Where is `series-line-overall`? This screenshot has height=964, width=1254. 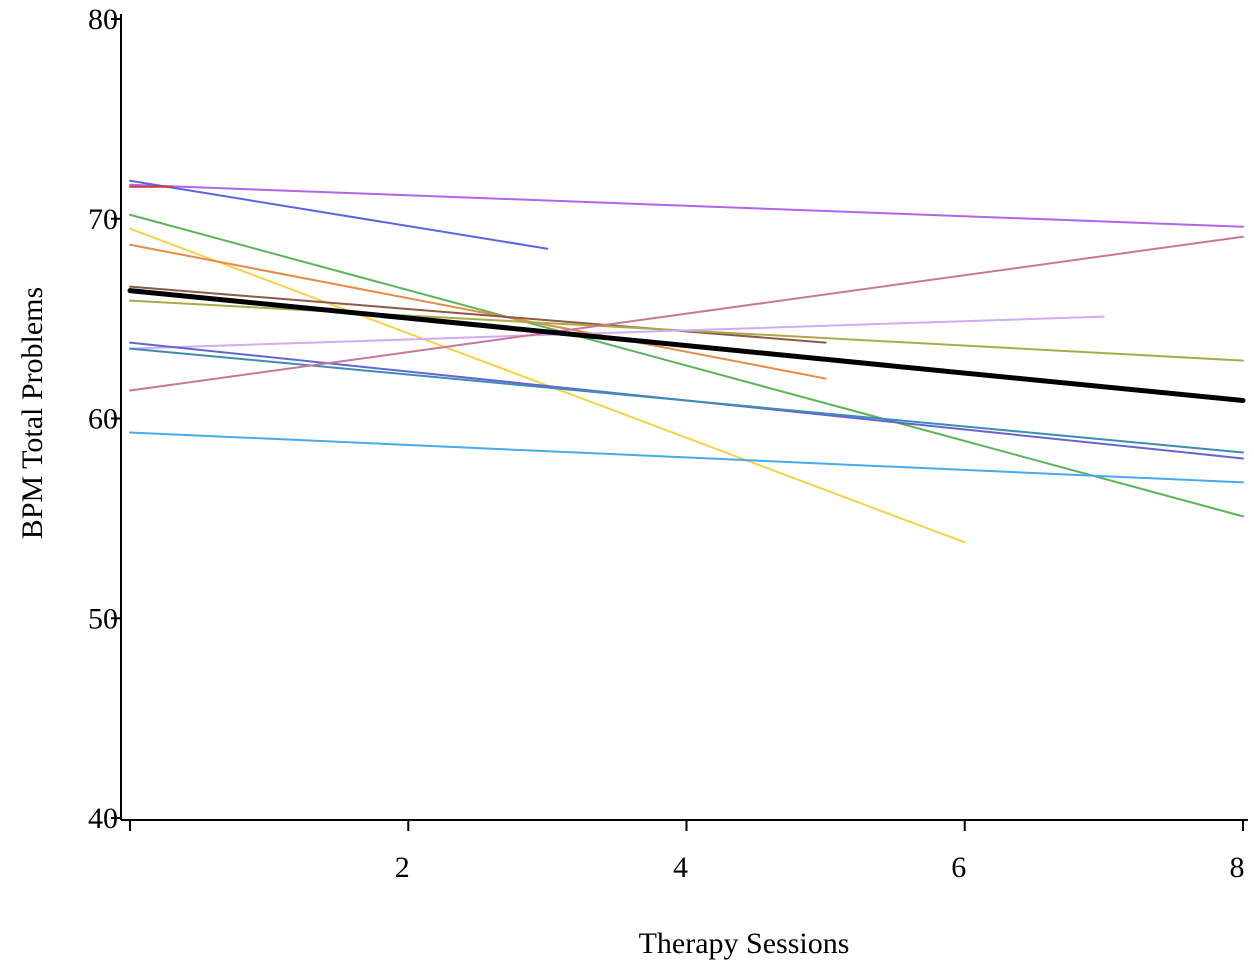
series-line-overall is located at coordinates (686, 346).